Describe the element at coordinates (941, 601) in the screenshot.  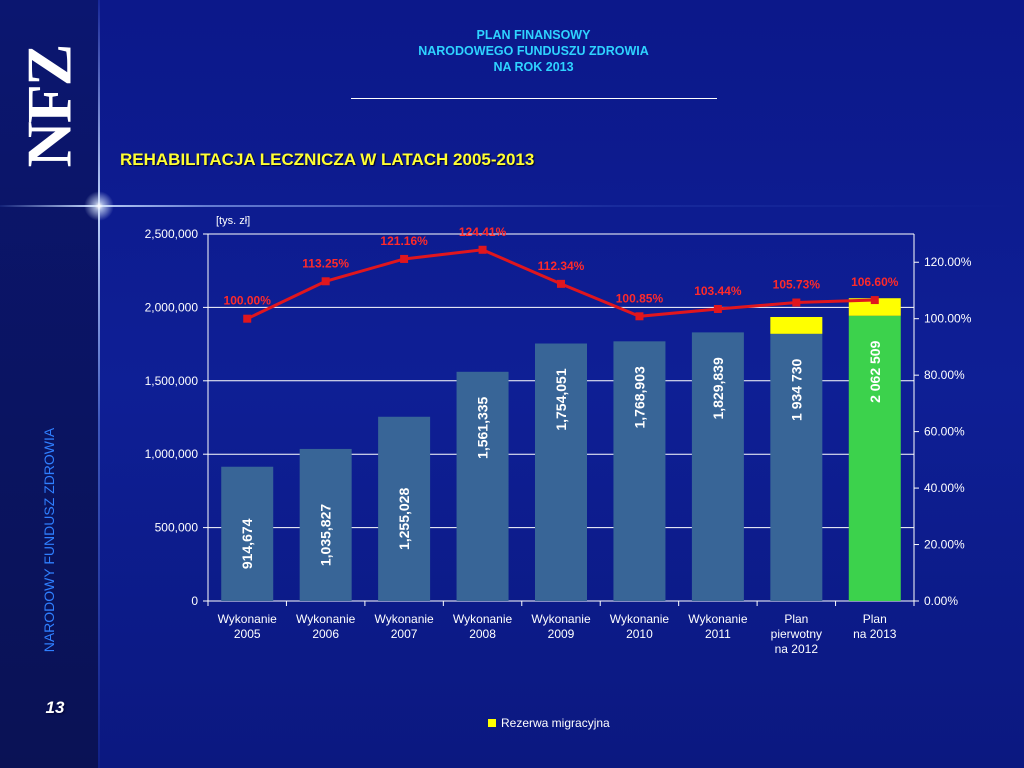
I see `y-right-tick-label: 0.00%` at that location.